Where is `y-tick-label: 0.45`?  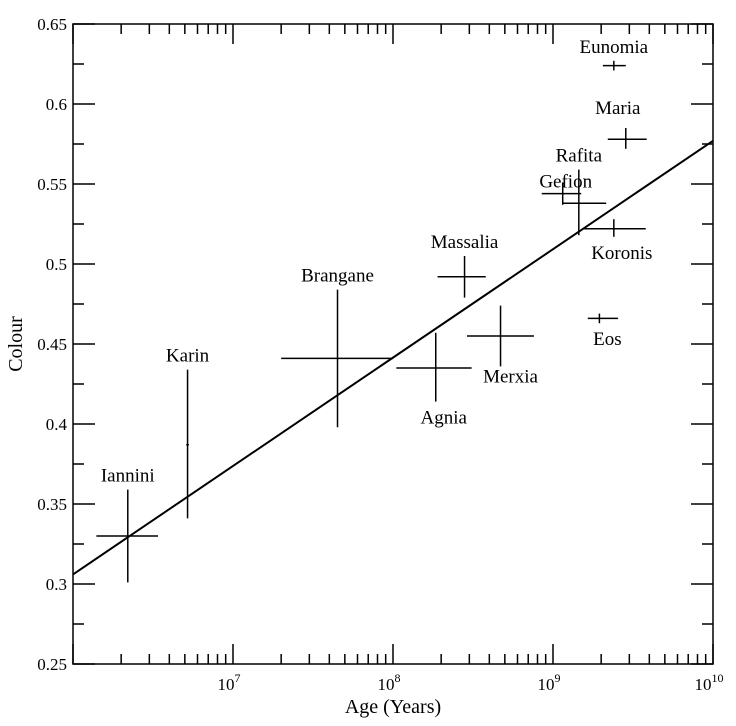
y-tick-label: 0.45 is located at coordinates (52, 344).